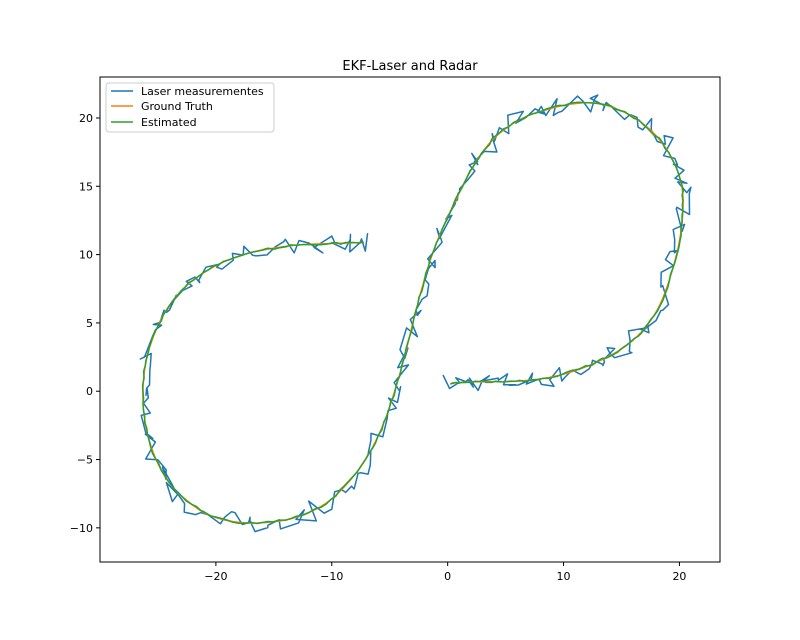 This screenshot has width=800, height=640. I want to click on x-tick-label: −10, so click(331, 576).